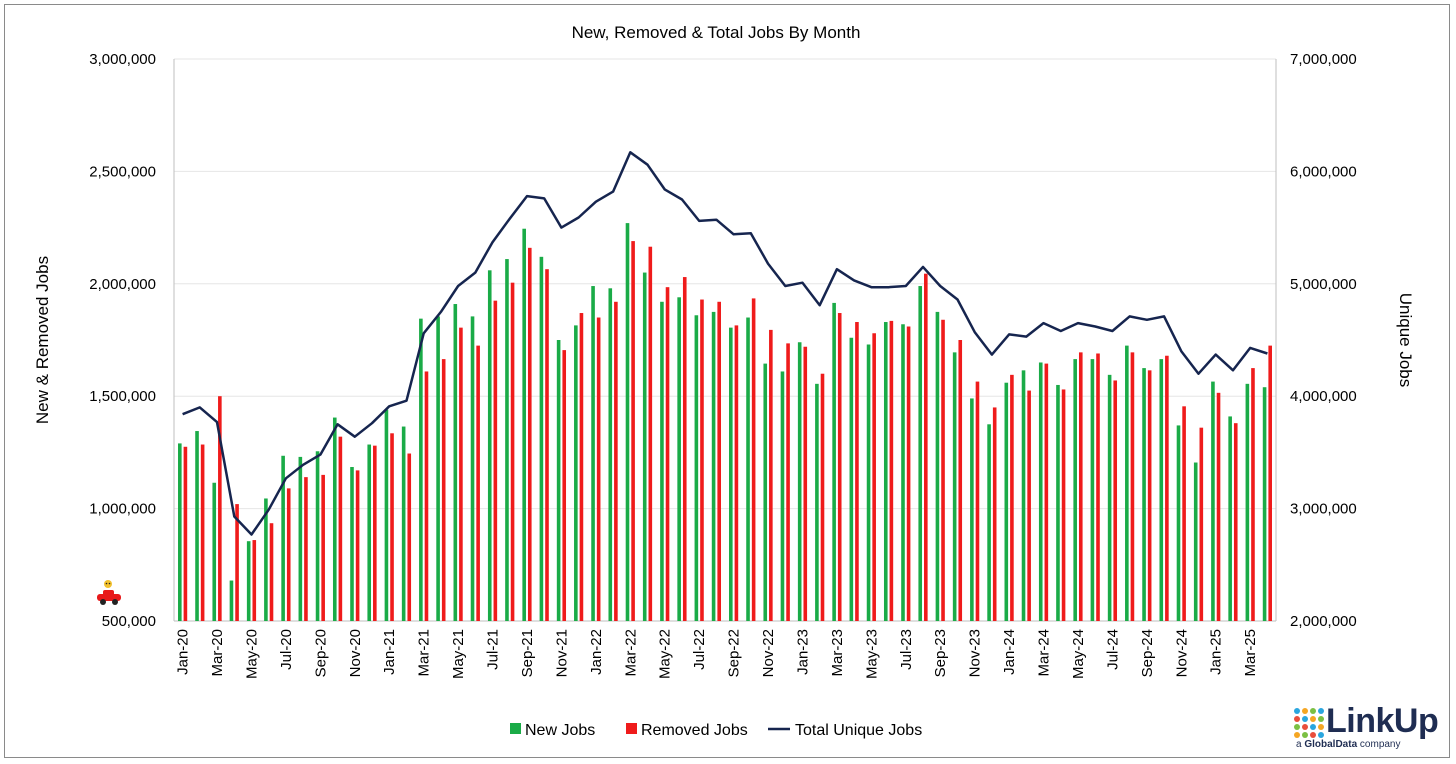 The height and width of the screenshot is (764, 1456). What do you see at coordinates (424, 653) in the screenshot?
I see `x-tick-label: Mar-21` at bounding box center [424, 653].